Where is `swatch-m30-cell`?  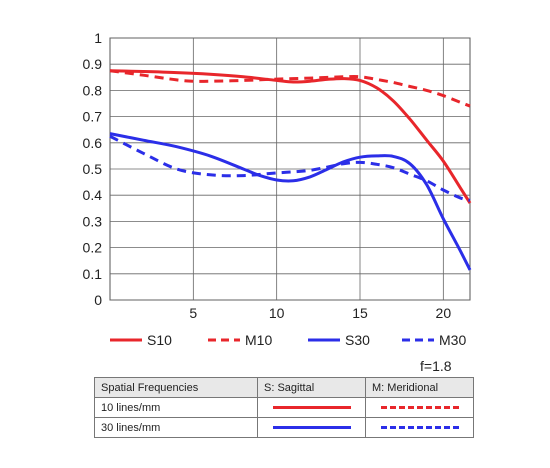
swatch-m30-cell is located at coordinates (419, 427).